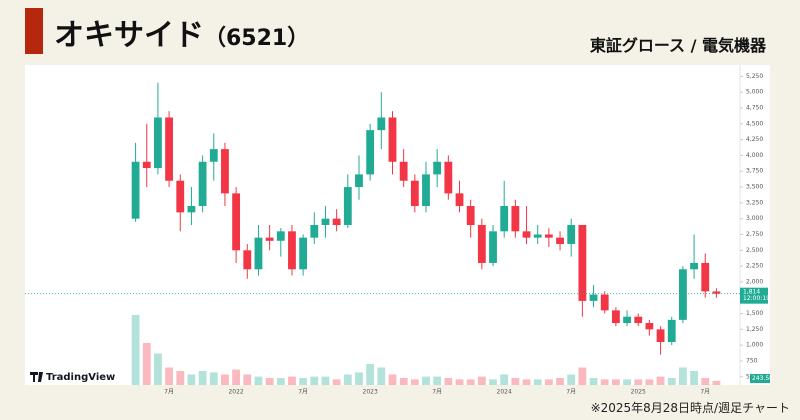 The image size is (800, 420). I want to click on y-tick-label: 3,750, so click(754, 171).